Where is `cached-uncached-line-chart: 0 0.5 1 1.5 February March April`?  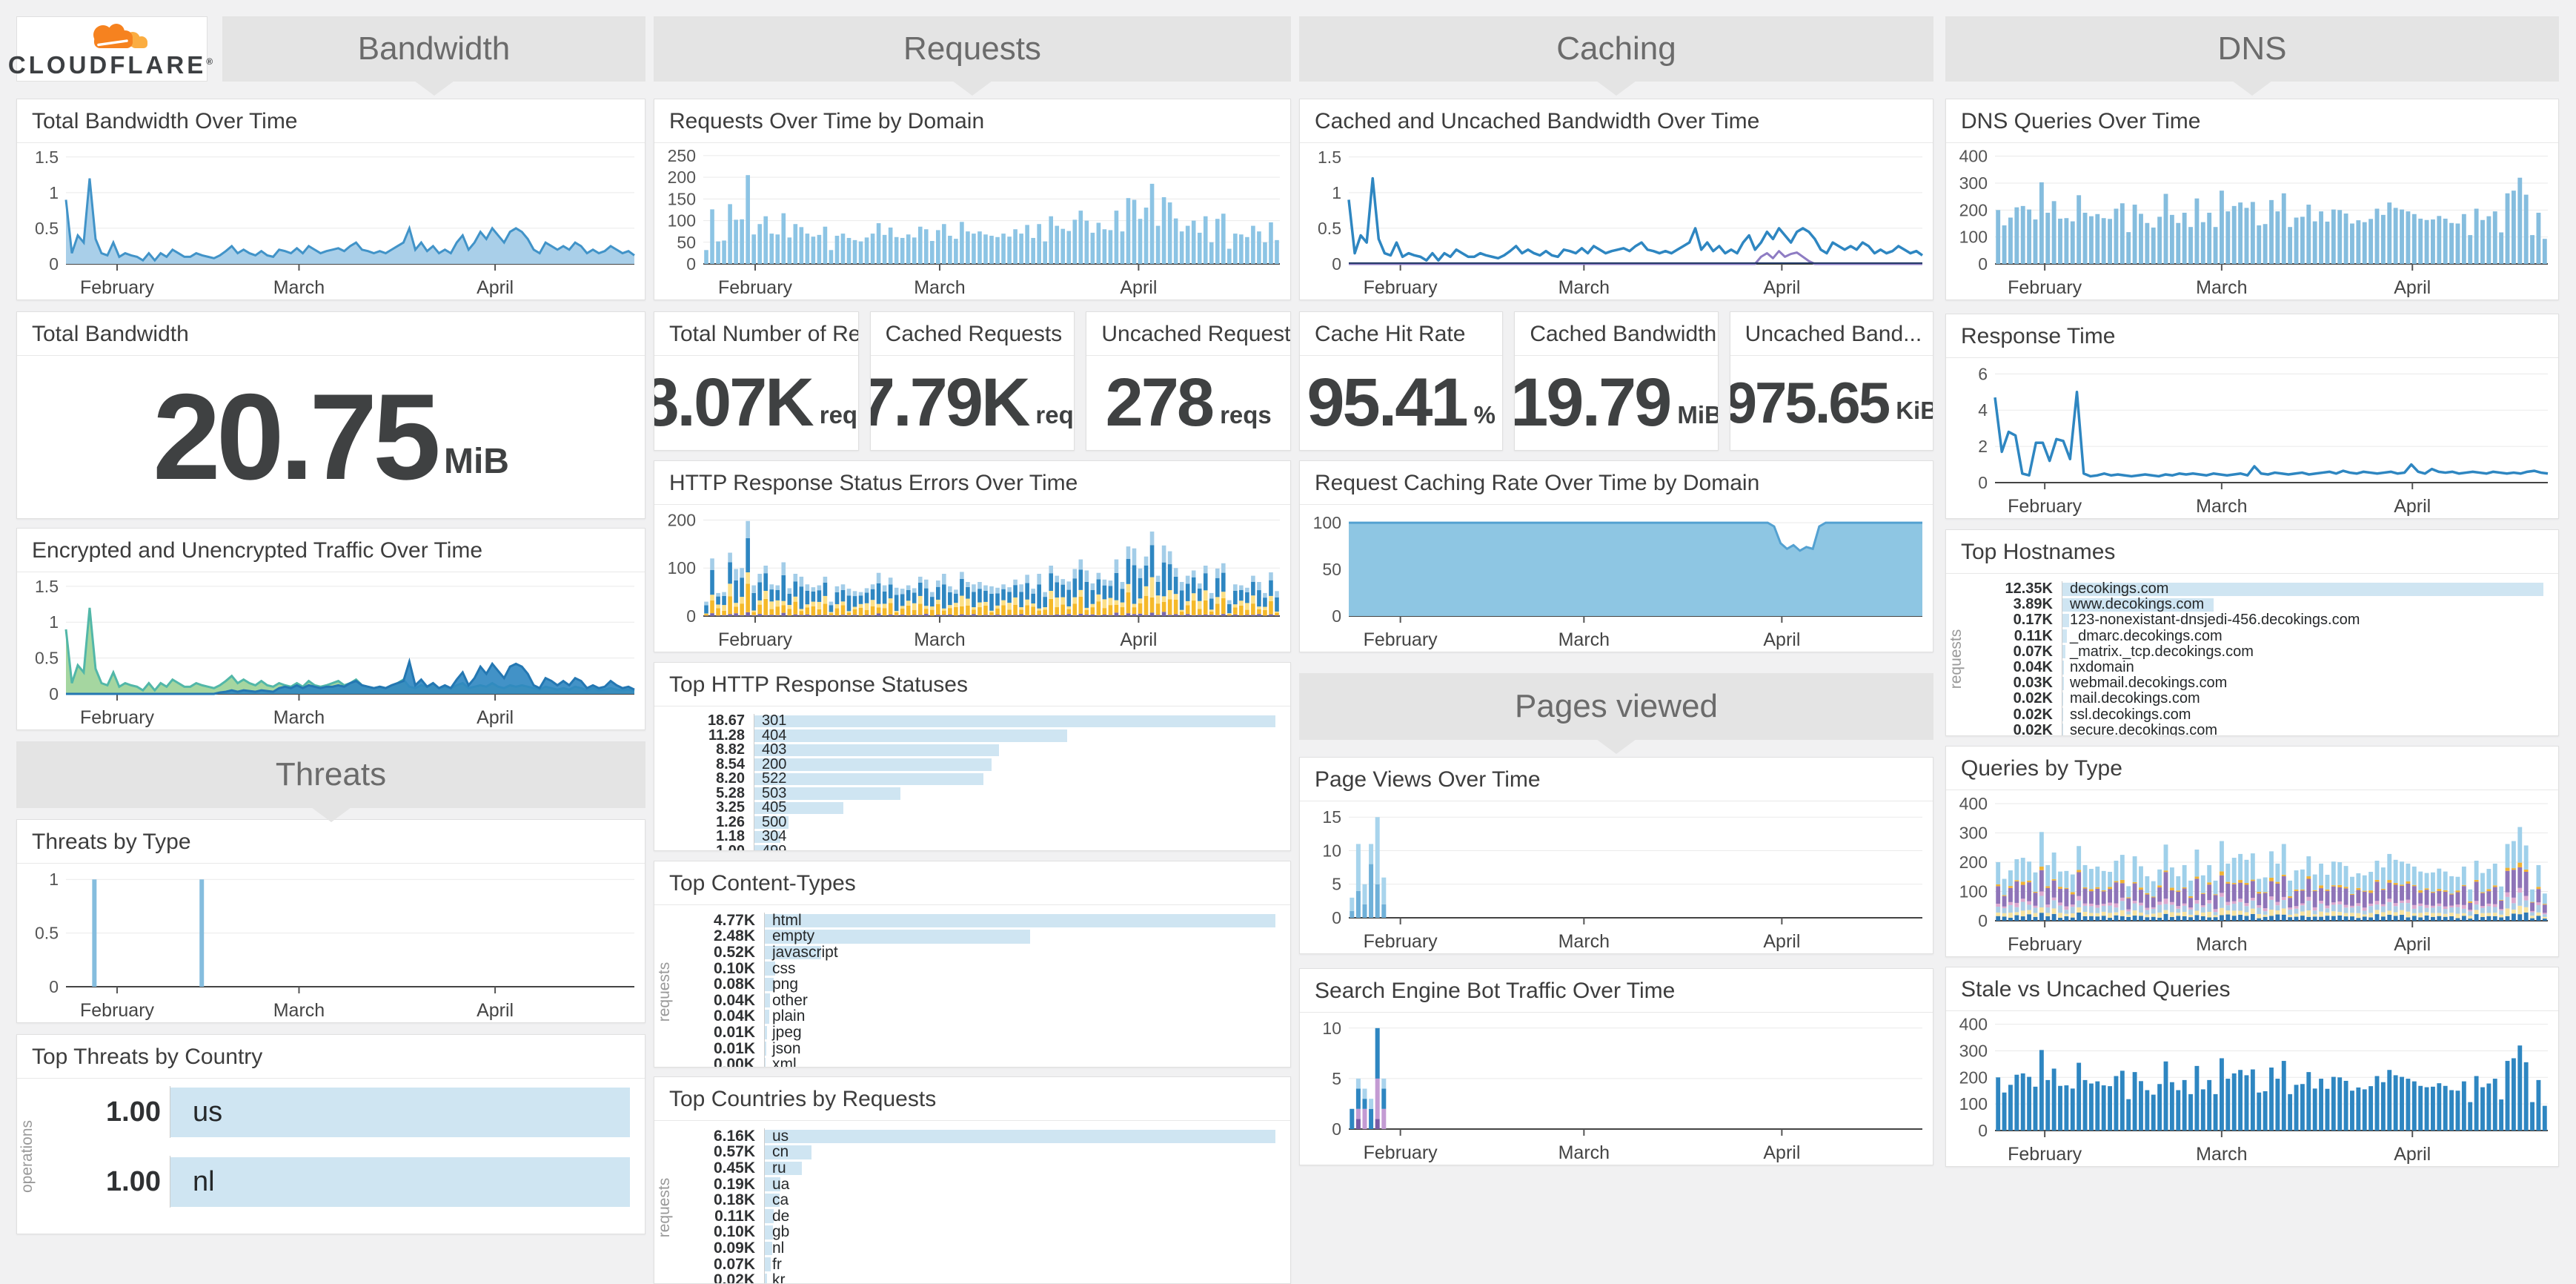 cached-uncached-line-chart: 0 0.5 1 1.5 February March April is located at coordinates (1616, 221).